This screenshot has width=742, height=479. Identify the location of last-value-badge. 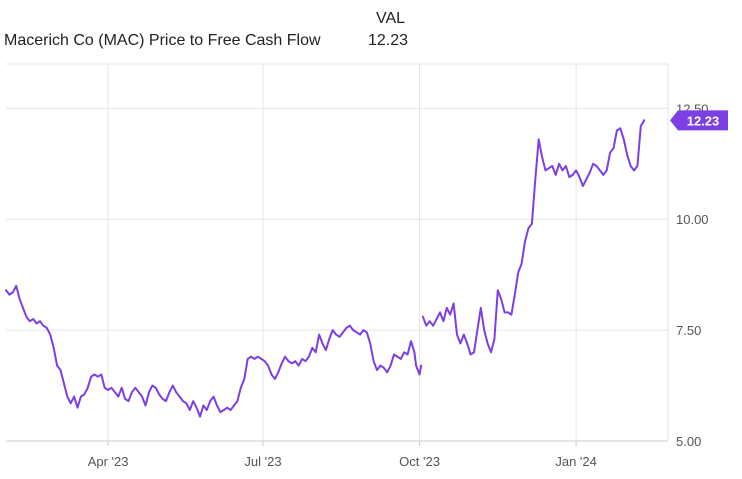
(699, 120).